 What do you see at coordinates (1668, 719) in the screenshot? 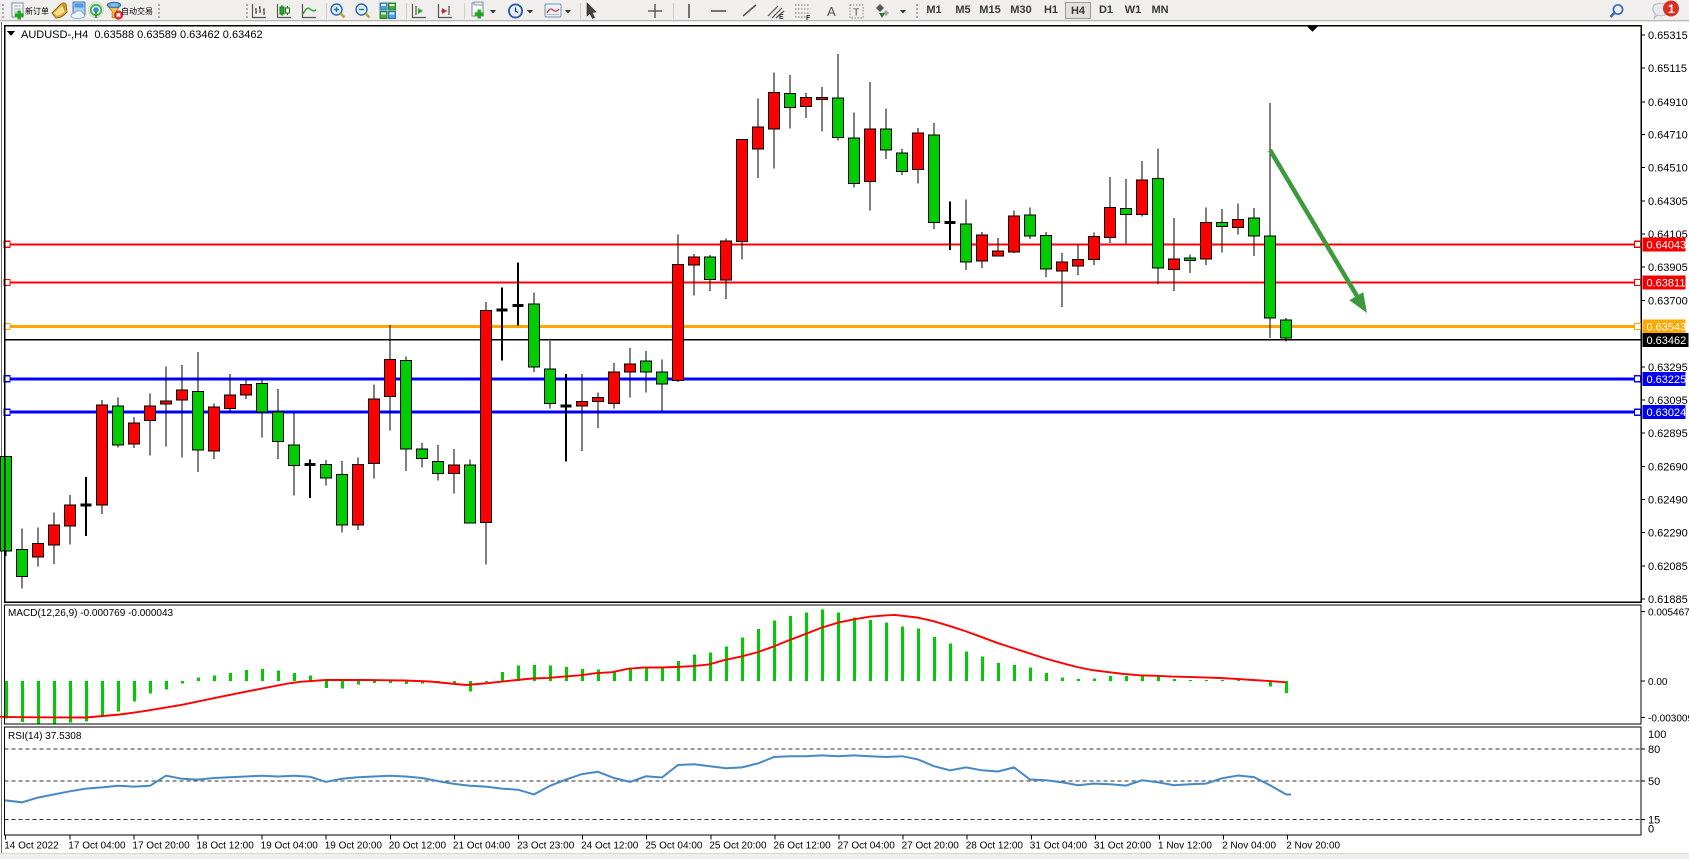
I see `svg-text: -0.003009` at bounding box center [1668, 719].